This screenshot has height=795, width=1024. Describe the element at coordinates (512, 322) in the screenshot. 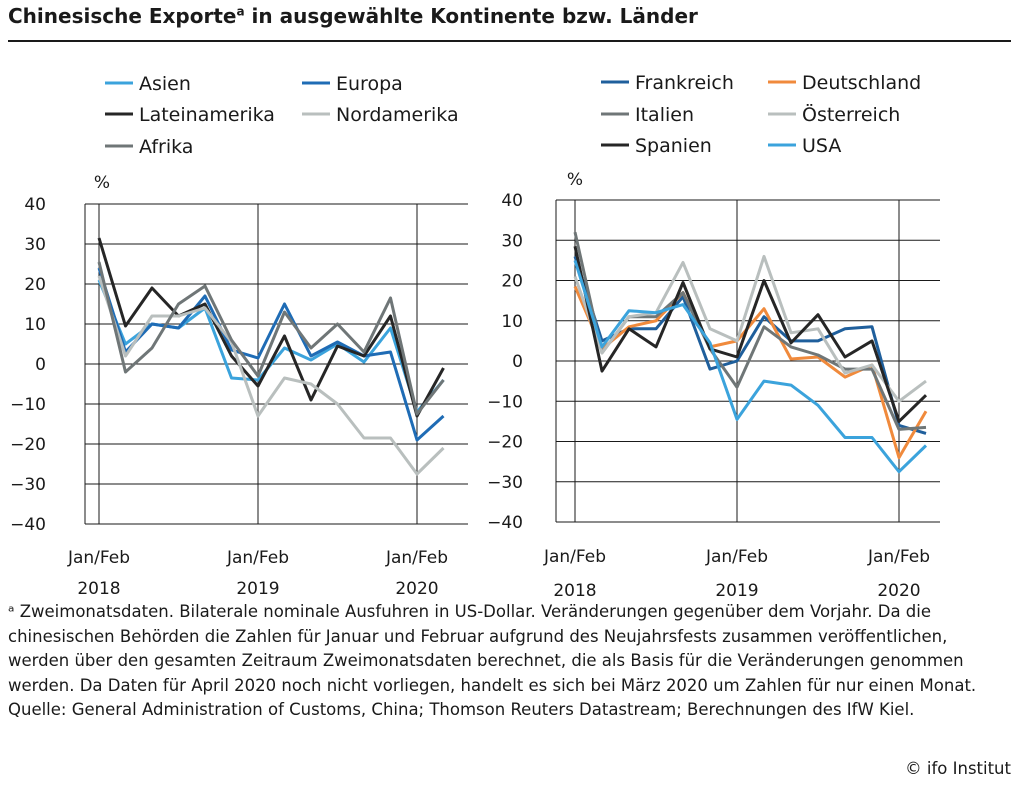

I see `right-y-tick-label: 10` at that location.